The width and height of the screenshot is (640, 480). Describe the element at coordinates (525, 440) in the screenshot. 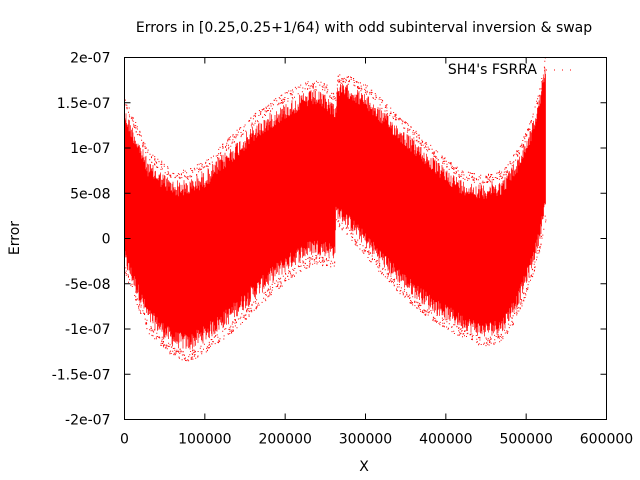

I see `x-tick-label: 500000` at that location.